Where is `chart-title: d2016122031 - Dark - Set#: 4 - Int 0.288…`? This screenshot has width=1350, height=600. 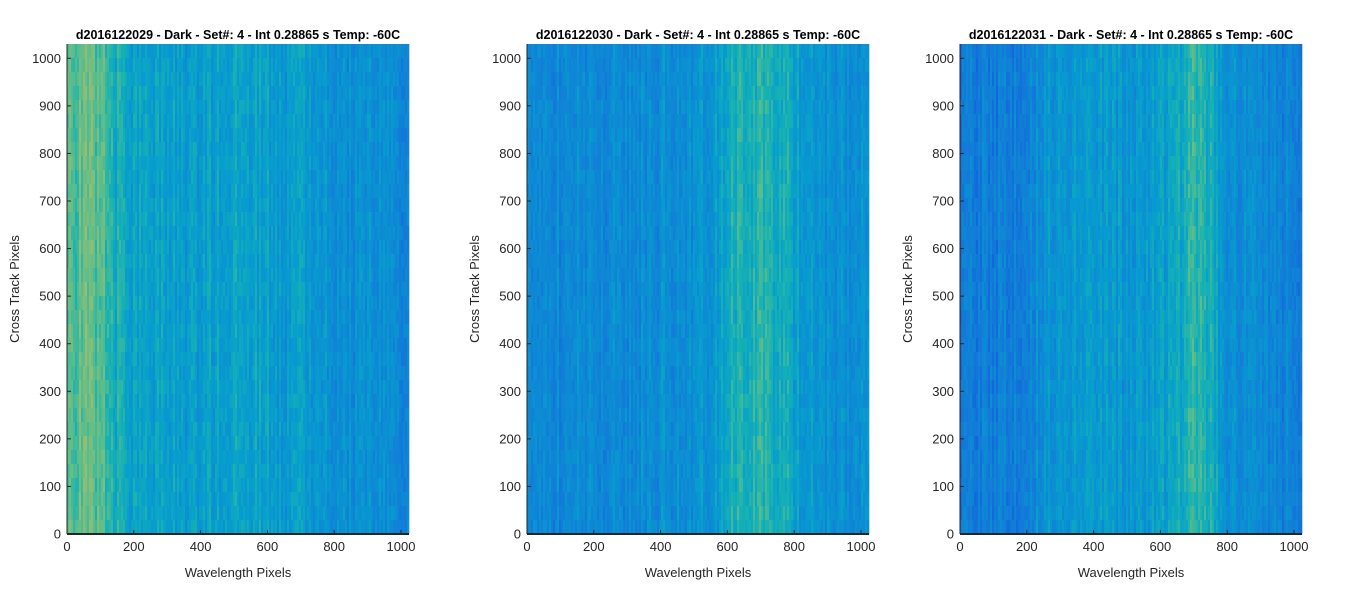 chart-title: d2016122031 - Dark - Set#: 4 - Int 0.288… is located at coordinates (1131, 35).